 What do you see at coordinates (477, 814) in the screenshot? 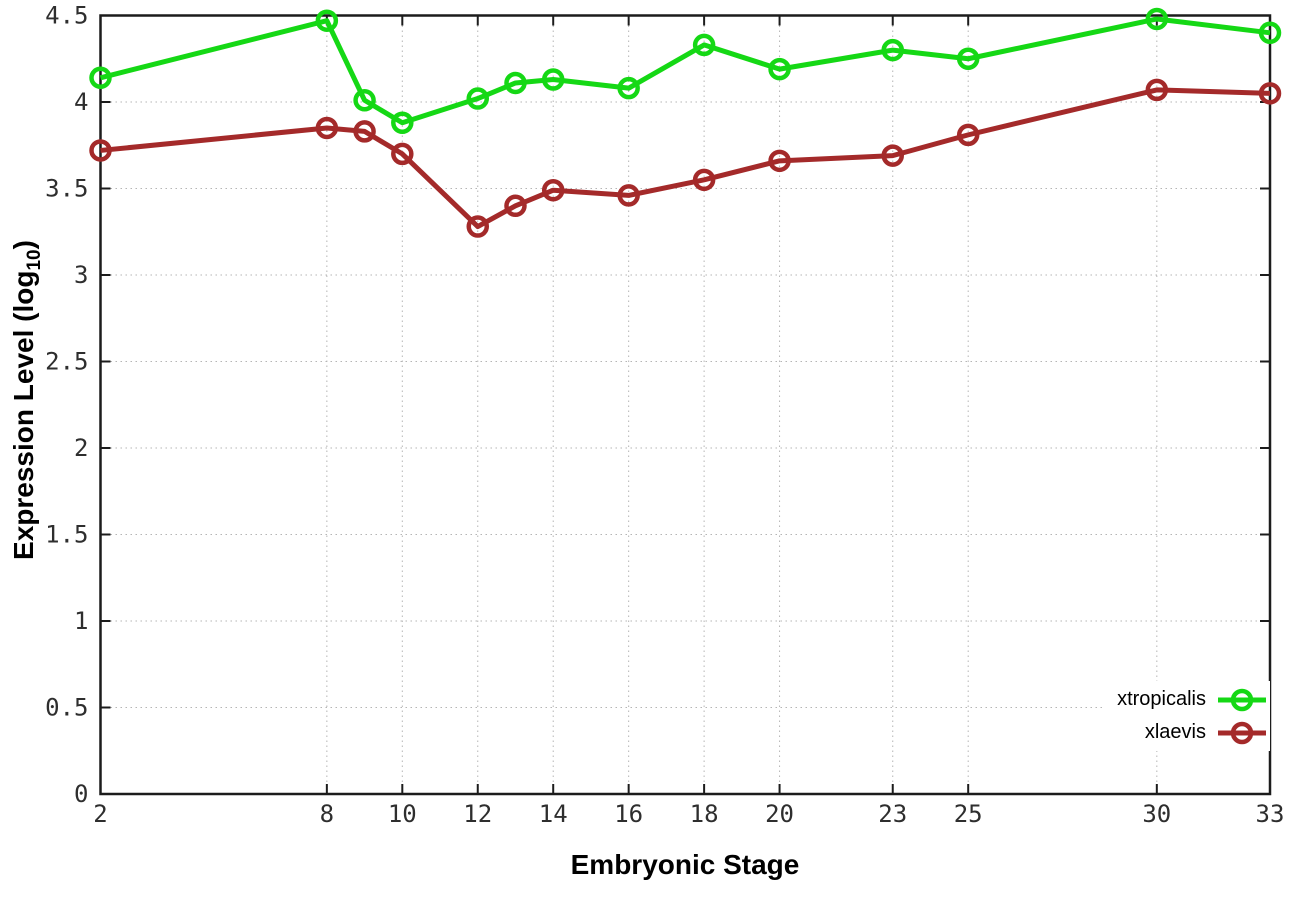
I see `x-tick-label: 12` at bounding box center [477, 814].